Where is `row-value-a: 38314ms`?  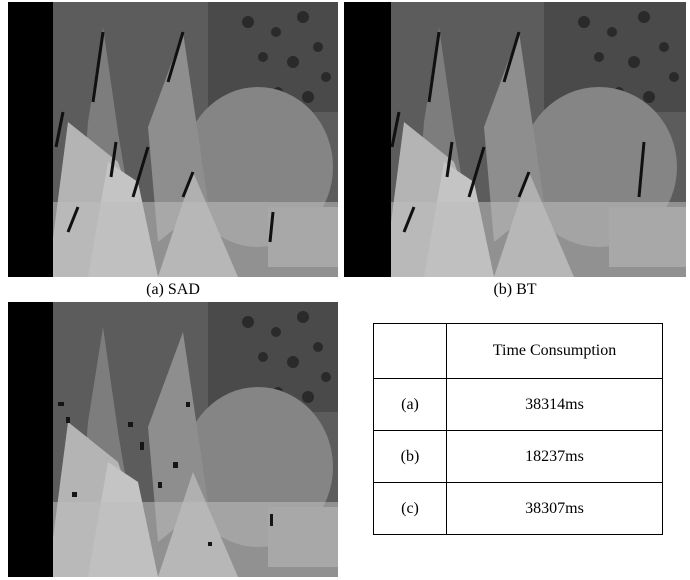
row-value-a: 38314ms is located at coordinates (554, 404).